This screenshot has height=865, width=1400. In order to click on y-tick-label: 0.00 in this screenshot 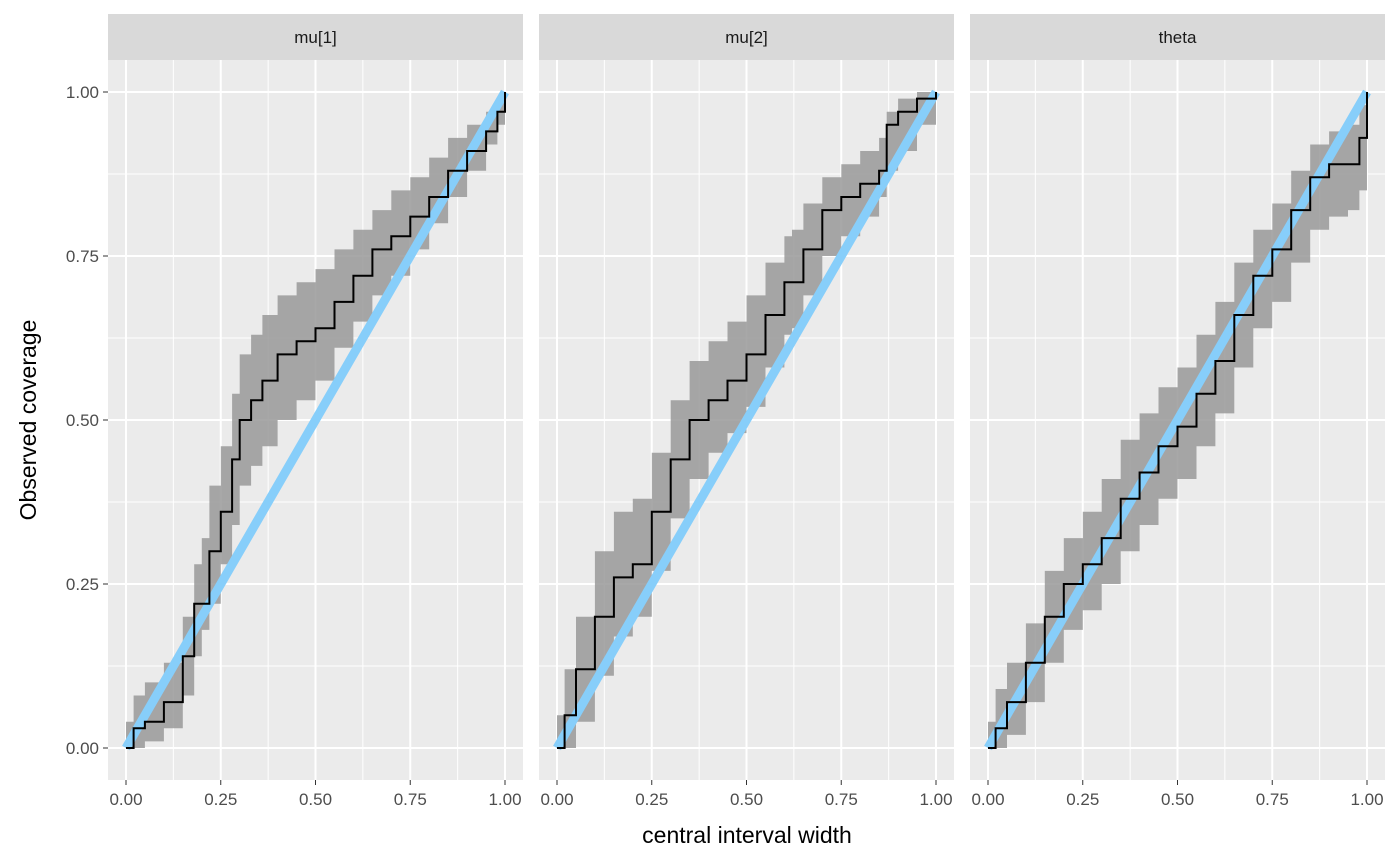, I will do `click(82, 748)`.